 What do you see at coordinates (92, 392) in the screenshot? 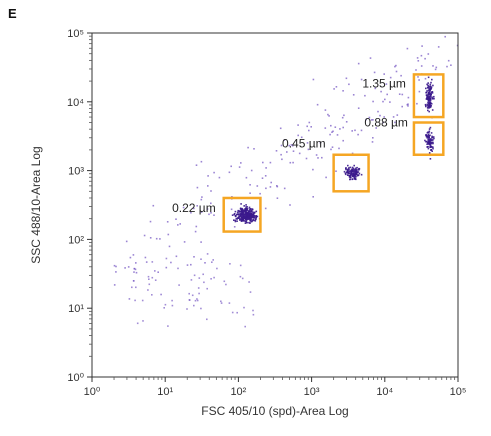
I see `x-tick-label: 10⁰` at bounding box center [92, 392].